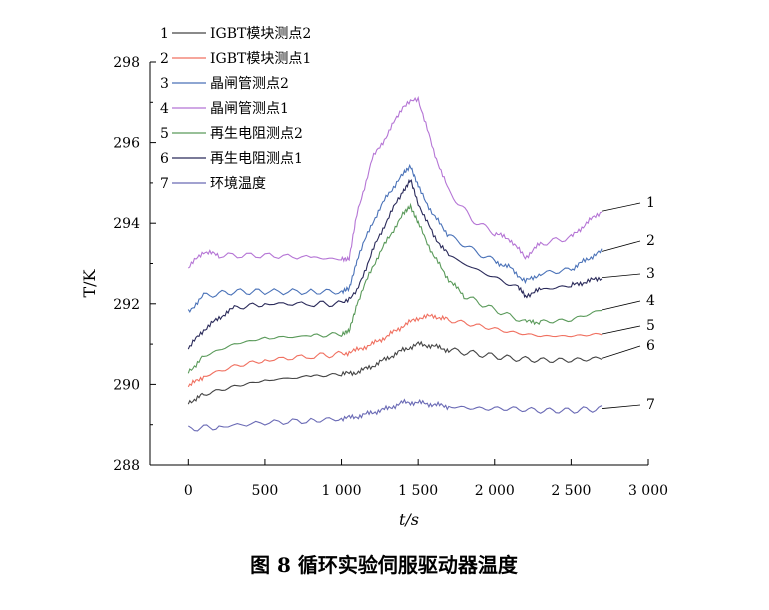 The width and height of the screenshot is (769, 610). I want to click on legend-number-1: 1, so click(164, 34).